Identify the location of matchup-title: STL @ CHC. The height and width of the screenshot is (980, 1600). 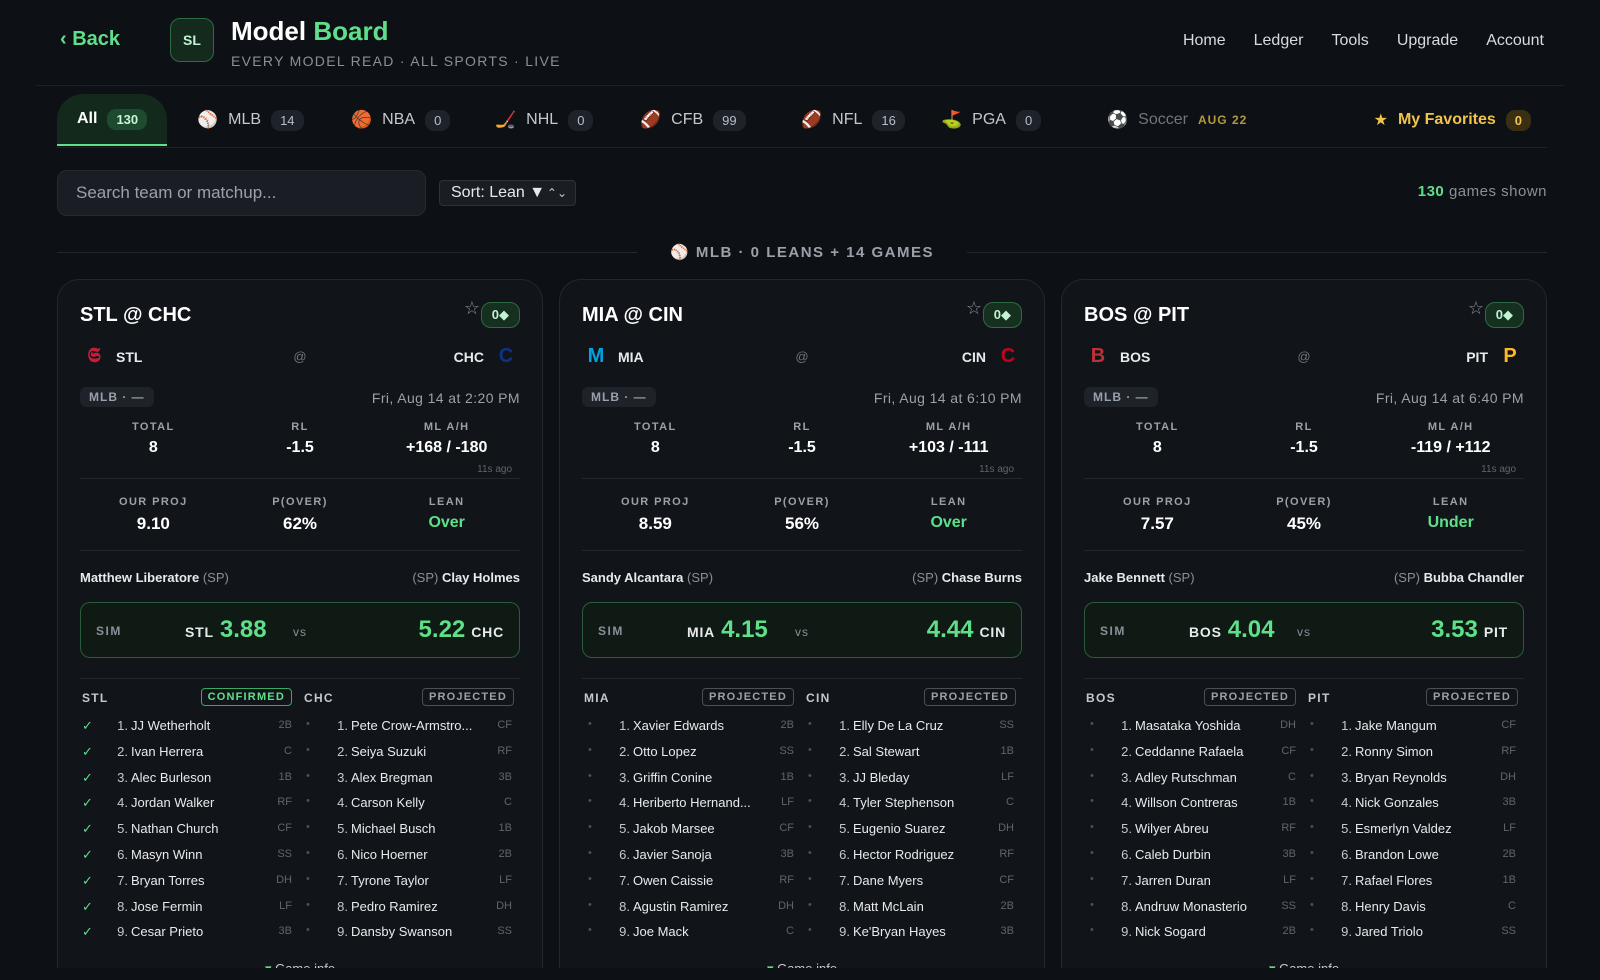
(136, 315).